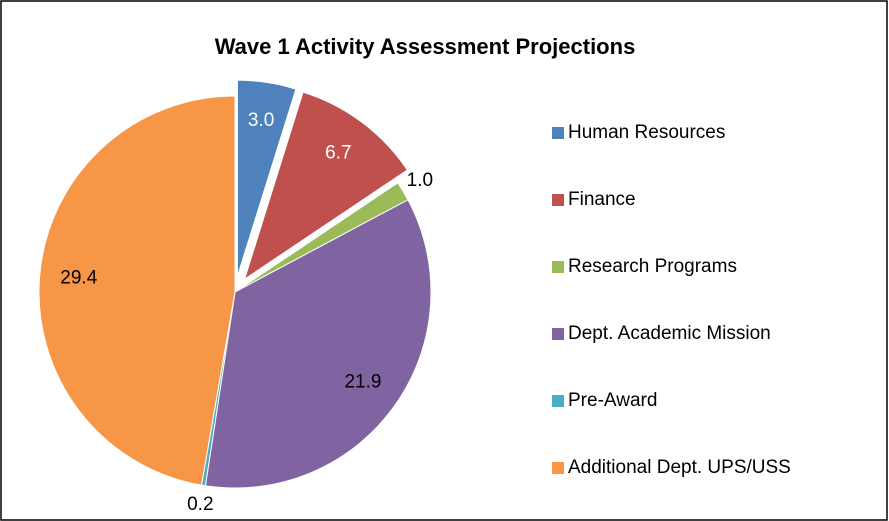 This screenshot has width=889, height=521. What do you see at coordinates (646, 132) in the screenshot?
I see `legend-label: Human Resources` at bounding box center [646, 132].